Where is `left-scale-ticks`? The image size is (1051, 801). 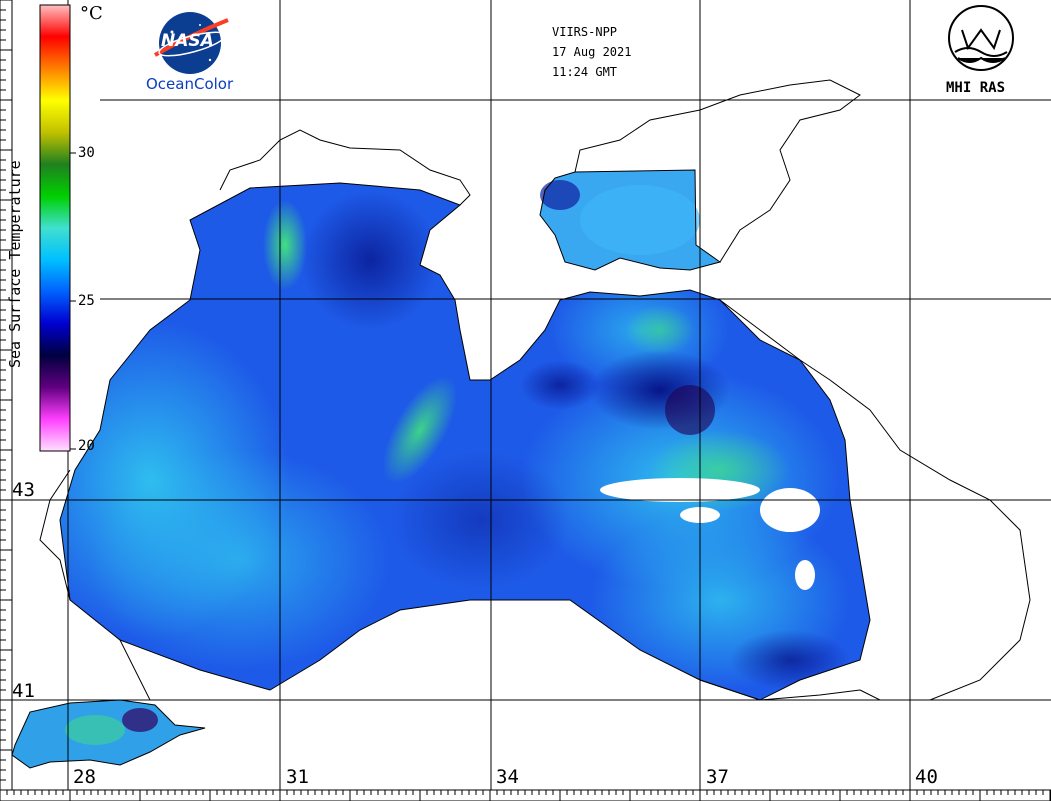
left-scale-ticks is located at coordinates (6, 390).